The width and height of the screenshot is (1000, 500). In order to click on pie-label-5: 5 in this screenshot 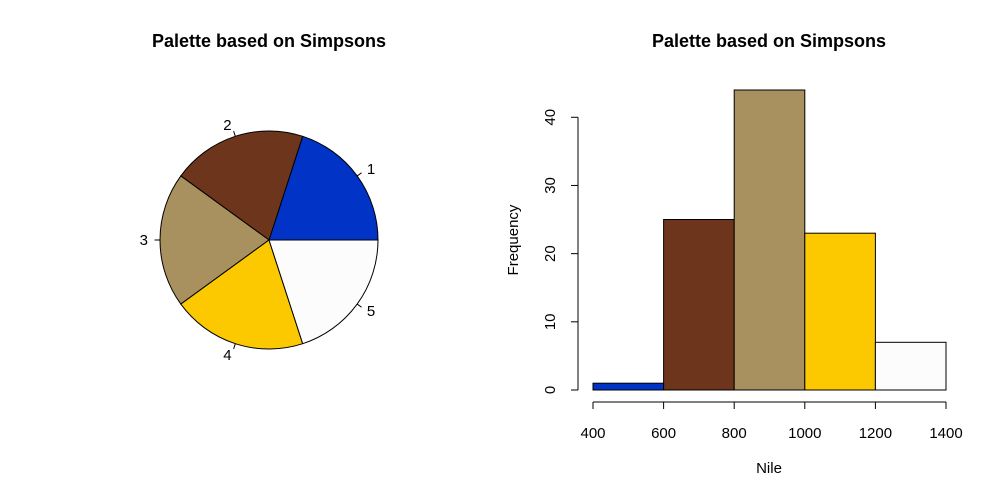, I will do `click(371, 311)`.